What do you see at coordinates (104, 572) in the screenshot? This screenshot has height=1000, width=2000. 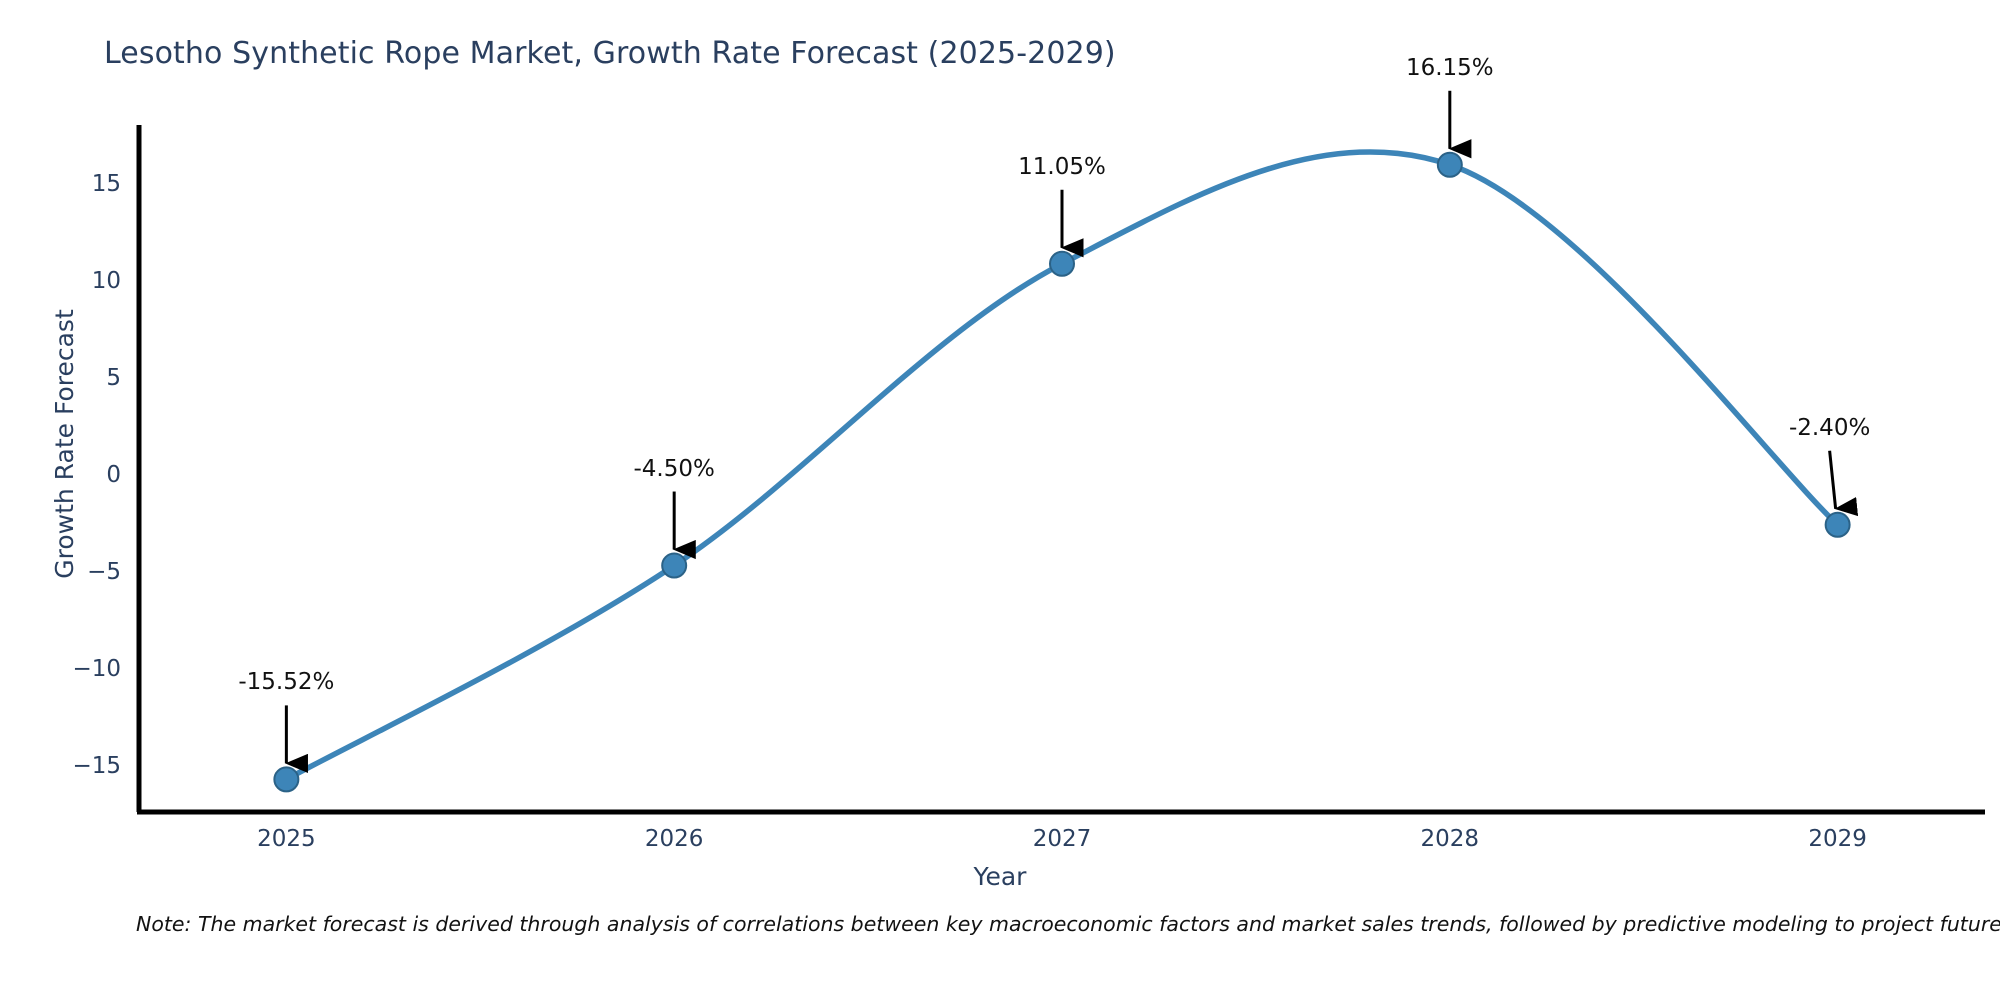 I see `y-tick-label: −5` at bounding box center [104, 572].